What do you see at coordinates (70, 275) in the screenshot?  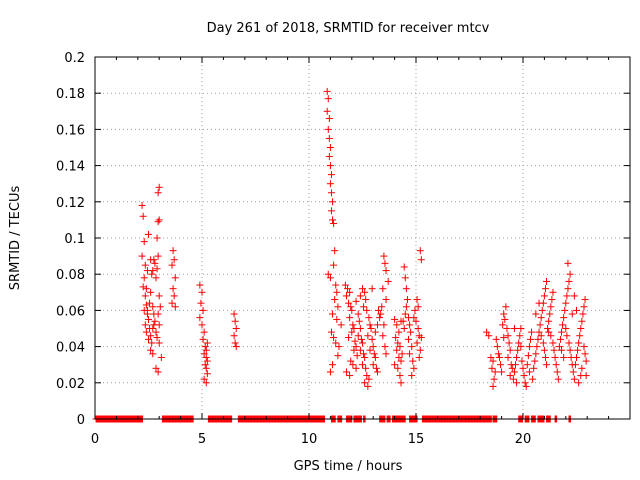 I see `y-tick-label: 0.08` at bounding box center [70, 275].